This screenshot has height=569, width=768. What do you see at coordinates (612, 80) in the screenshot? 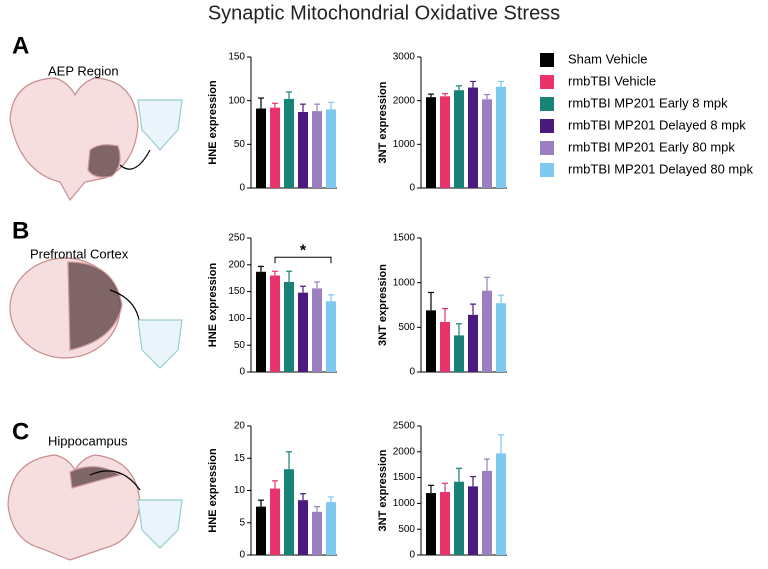
I see `legend-label: rmbTBI Vehicle` at bounding box center [612, 80].